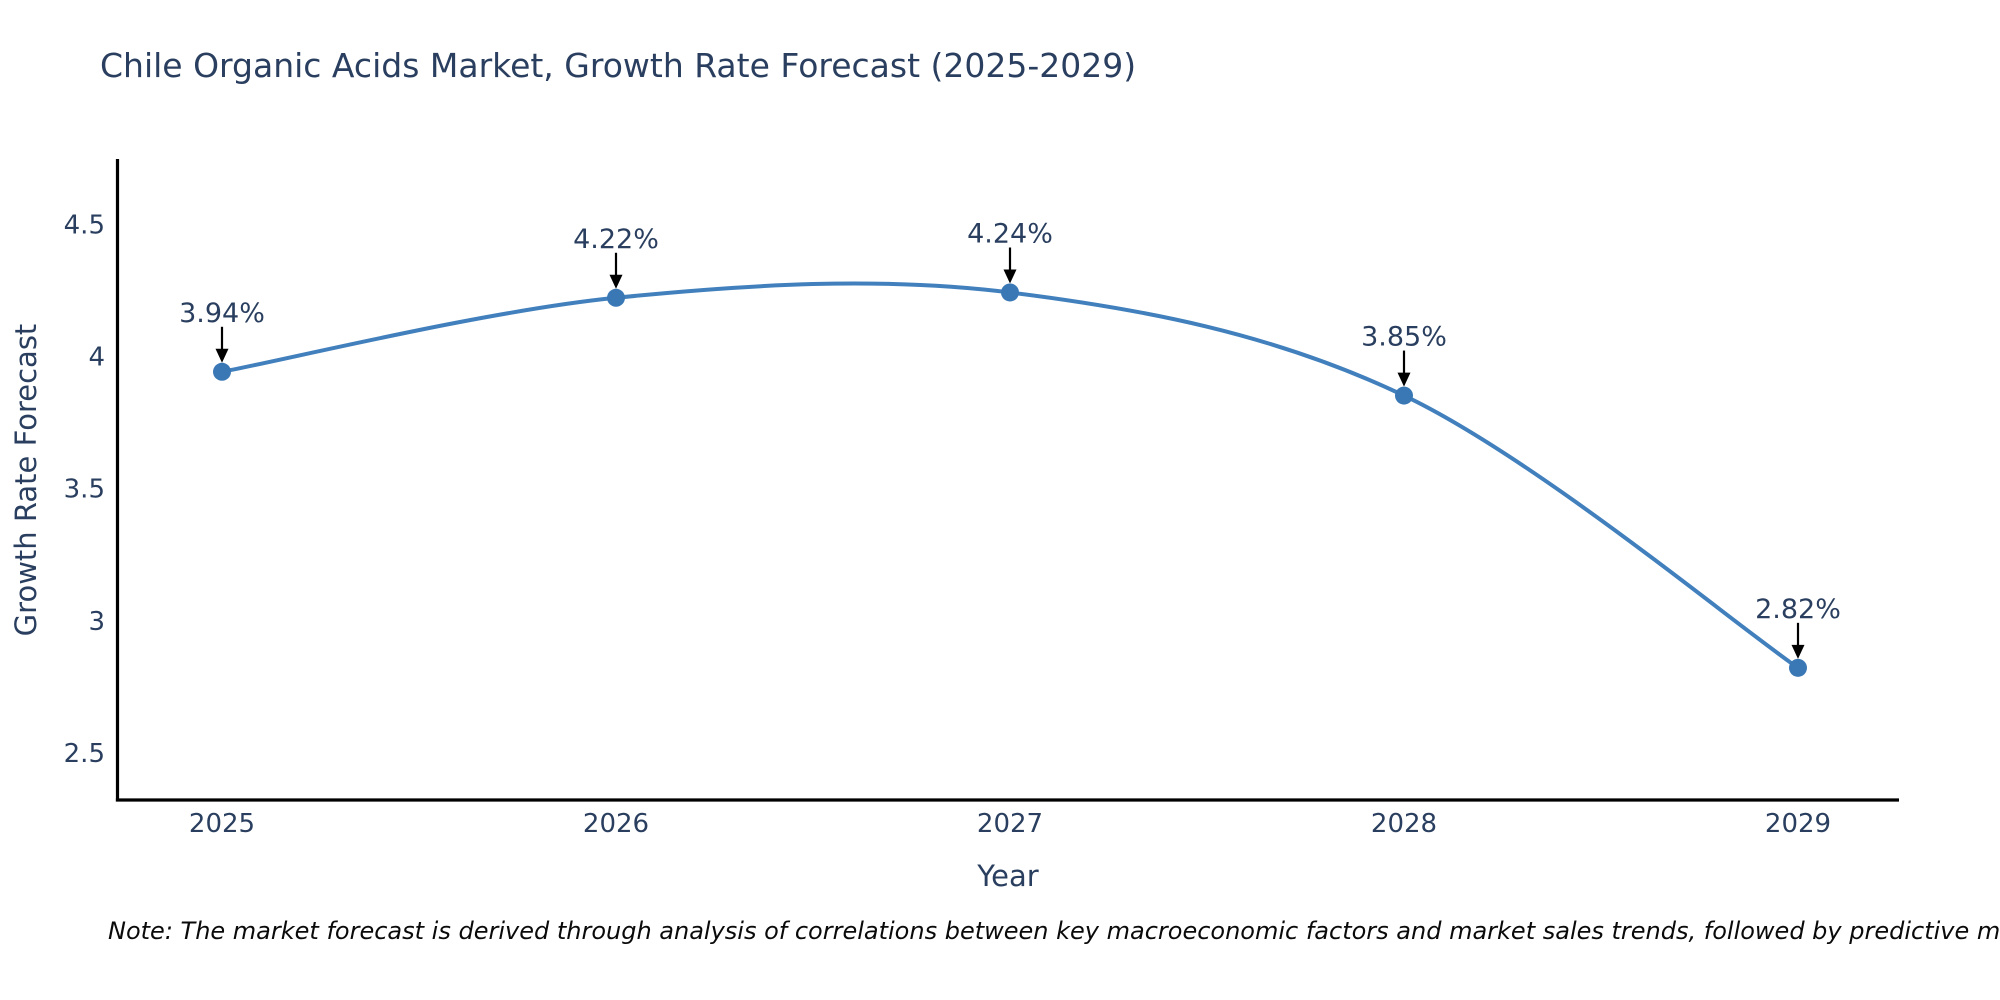 The image size is (2000, 1000). What do you see at coordinates (1008, 876) in the screenshot?
I see `x-axis-title: Year` at bounding box center [1008, 876].